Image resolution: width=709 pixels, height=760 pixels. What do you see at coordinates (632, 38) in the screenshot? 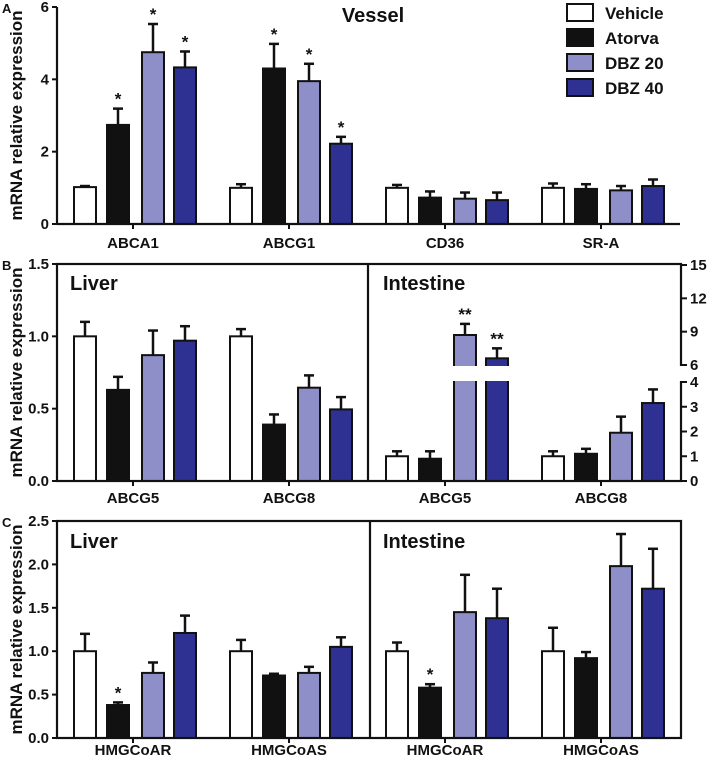
I see `legend-label: Atorva` at bounding box center [632, 38].